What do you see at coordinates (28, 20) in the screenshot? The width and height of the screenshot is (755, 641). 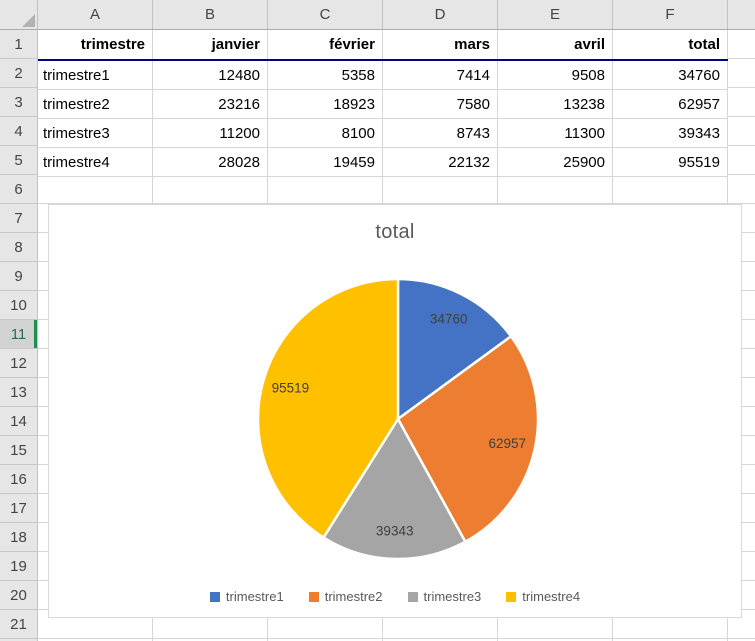 I see `select-all-triangle-icon` at bounding box center [28, 20].